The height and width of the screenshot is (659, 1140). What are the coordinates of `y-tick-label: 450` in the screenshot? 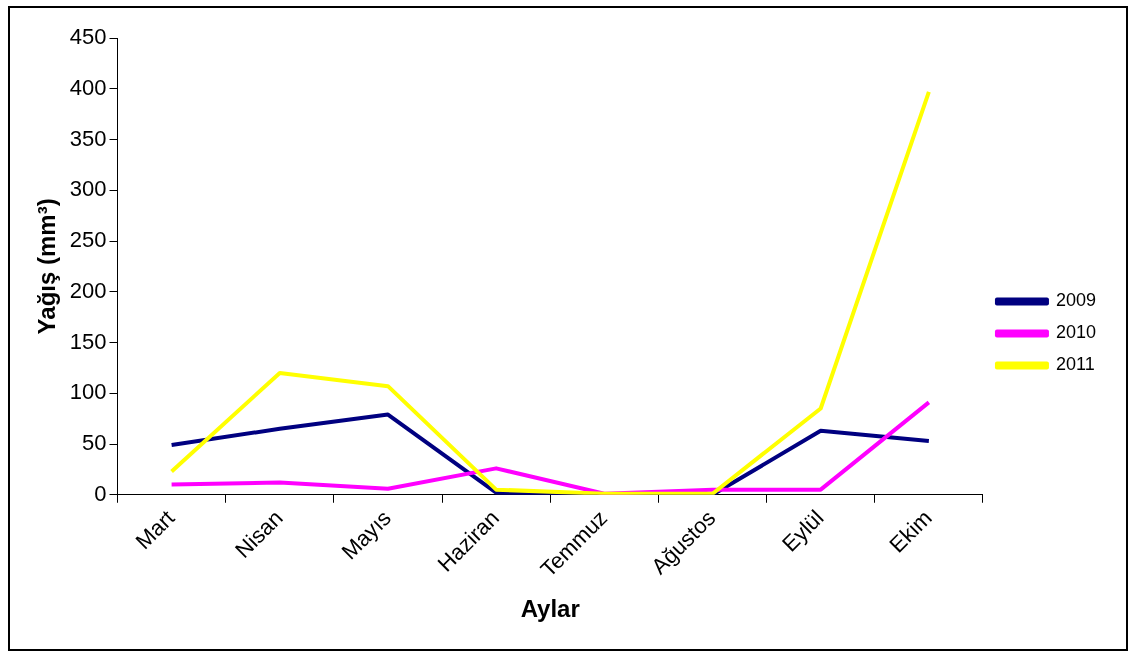 It's located at (88, 37).